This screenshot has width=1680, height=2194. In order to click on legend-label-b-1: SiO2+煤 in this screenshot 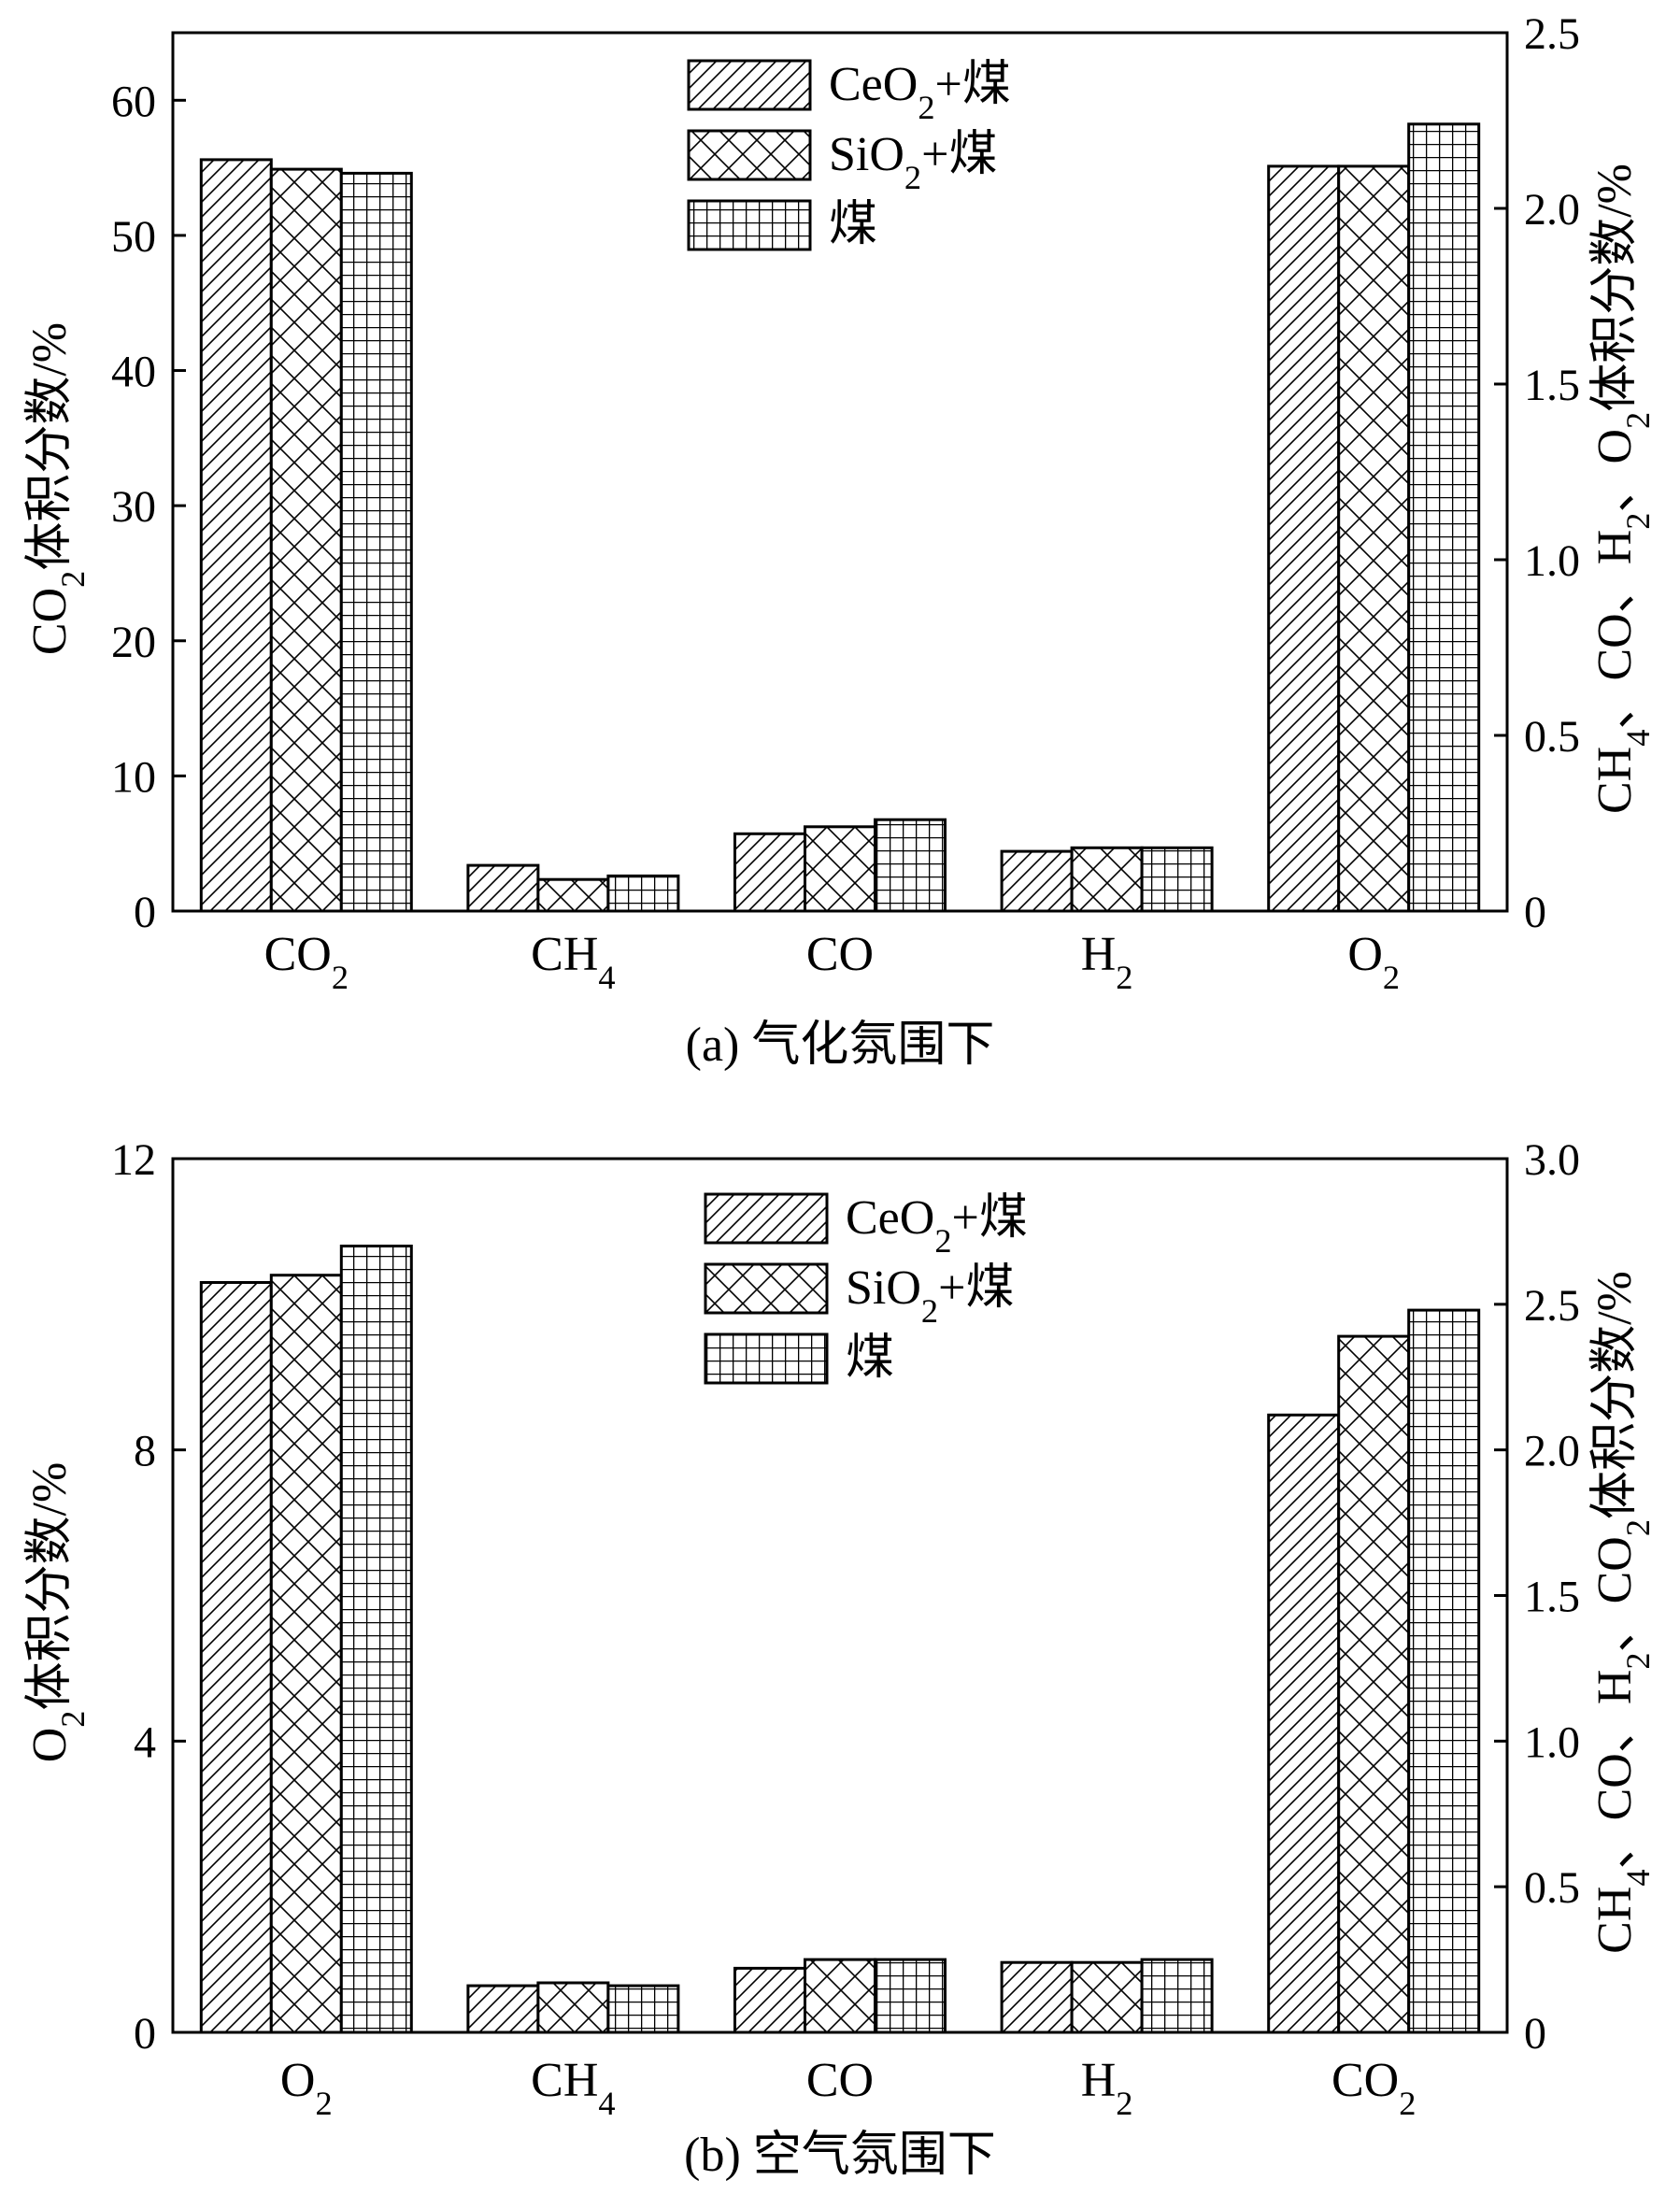, I will do `click(930, 1295)`.